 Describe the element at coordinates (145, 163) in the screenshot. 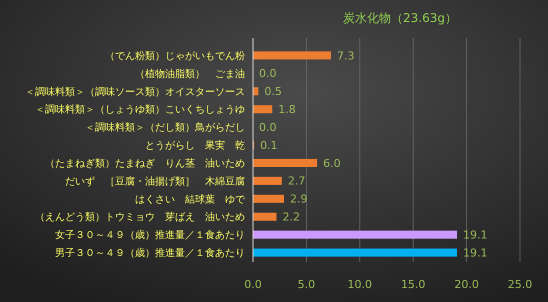

I see `y-tick-label: （たまねぎ類）たまねぎ りん茎 油いため` at that location.